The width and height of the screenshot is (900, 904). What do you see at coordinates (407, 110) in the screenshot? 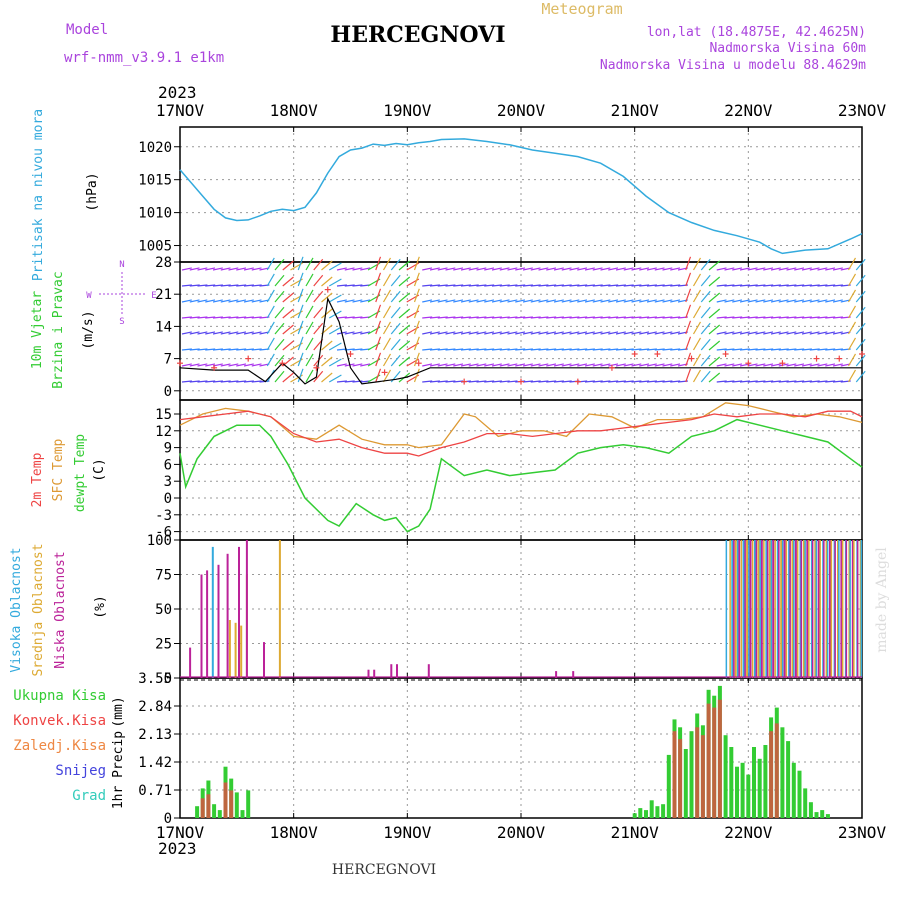
I see `top-tick-label: 19NOV` at bounding box center [407, 110].